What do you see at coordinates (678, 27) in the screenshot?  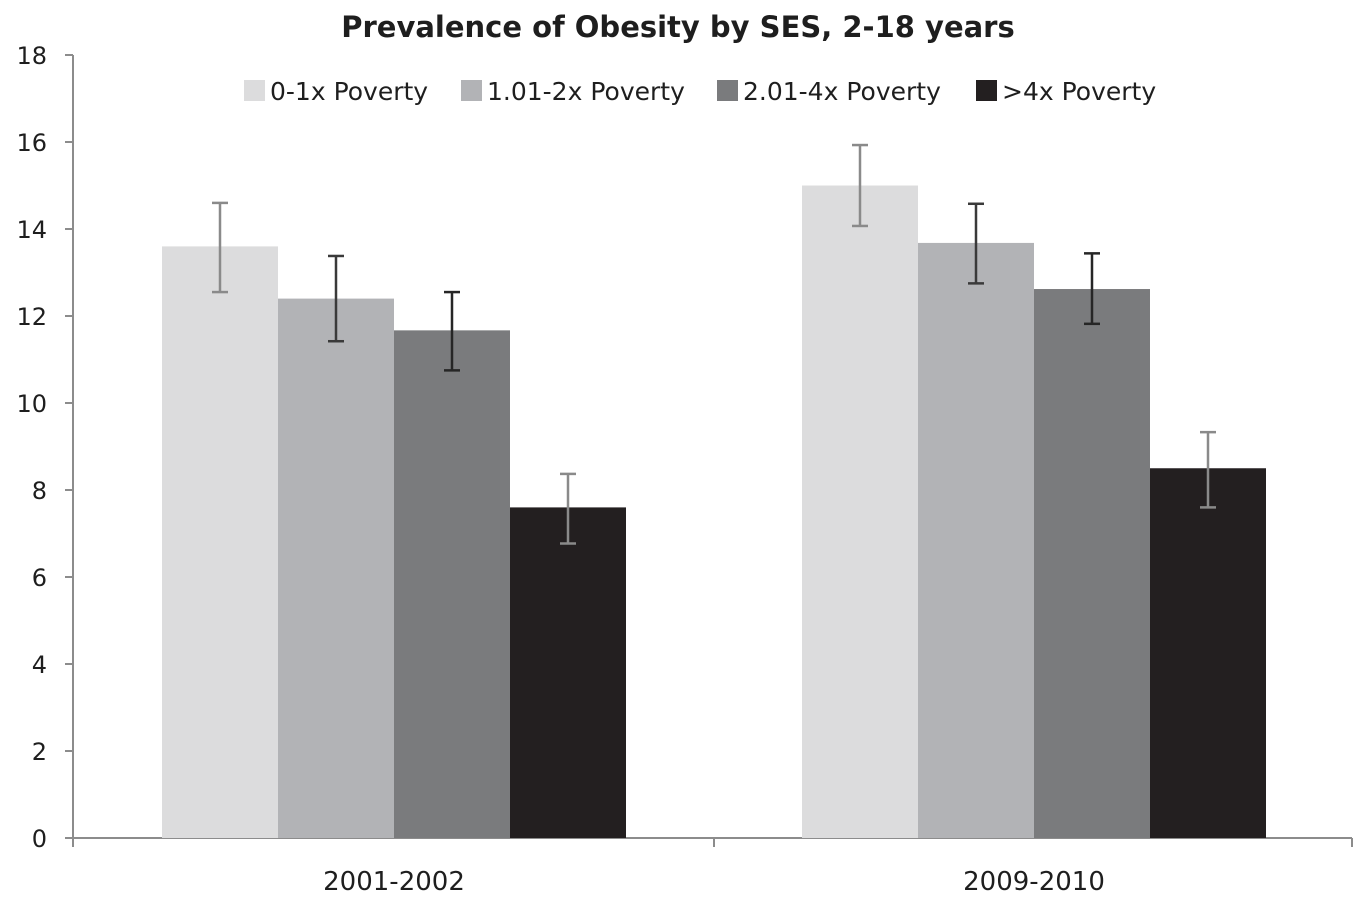 I see `chart-title: Prevalence of Obesity by SES, 2-18 years` at bounding box center [678, 27].